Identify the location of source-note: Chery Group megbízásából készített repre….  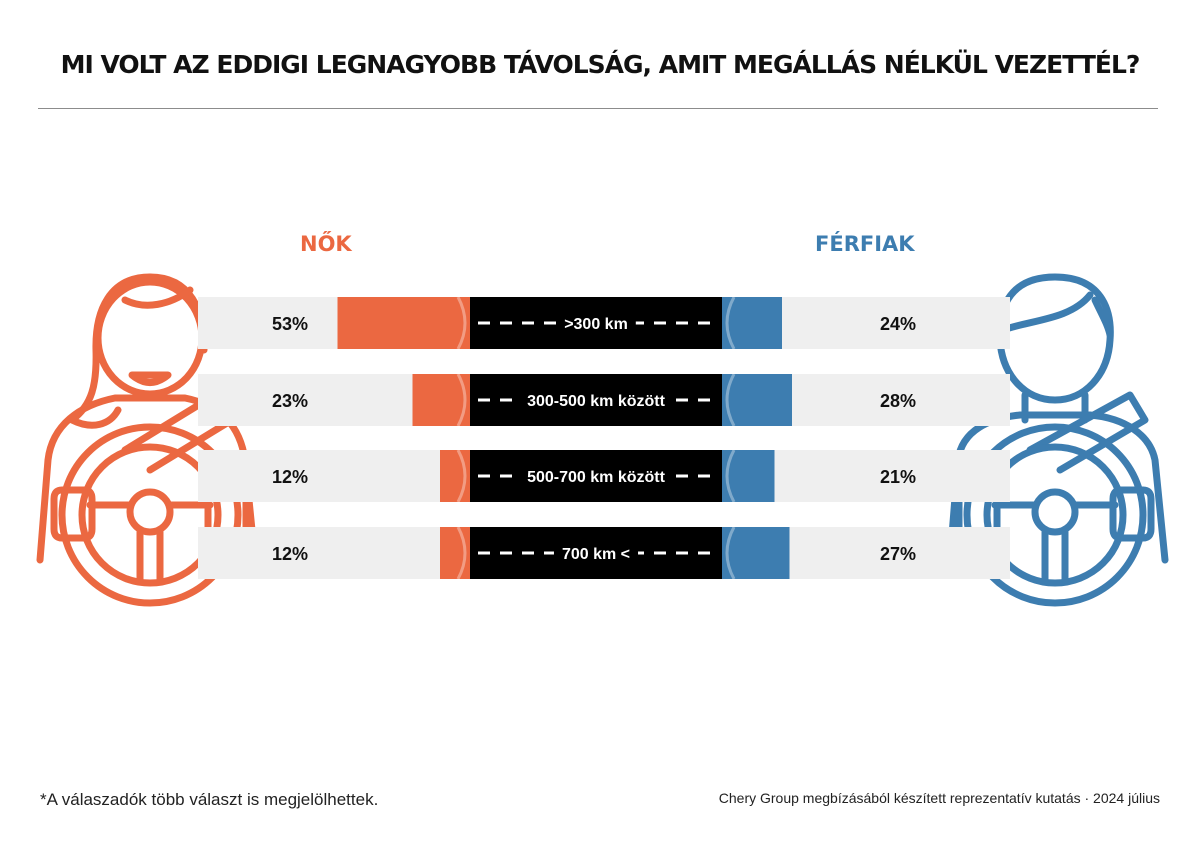
(939, 798).